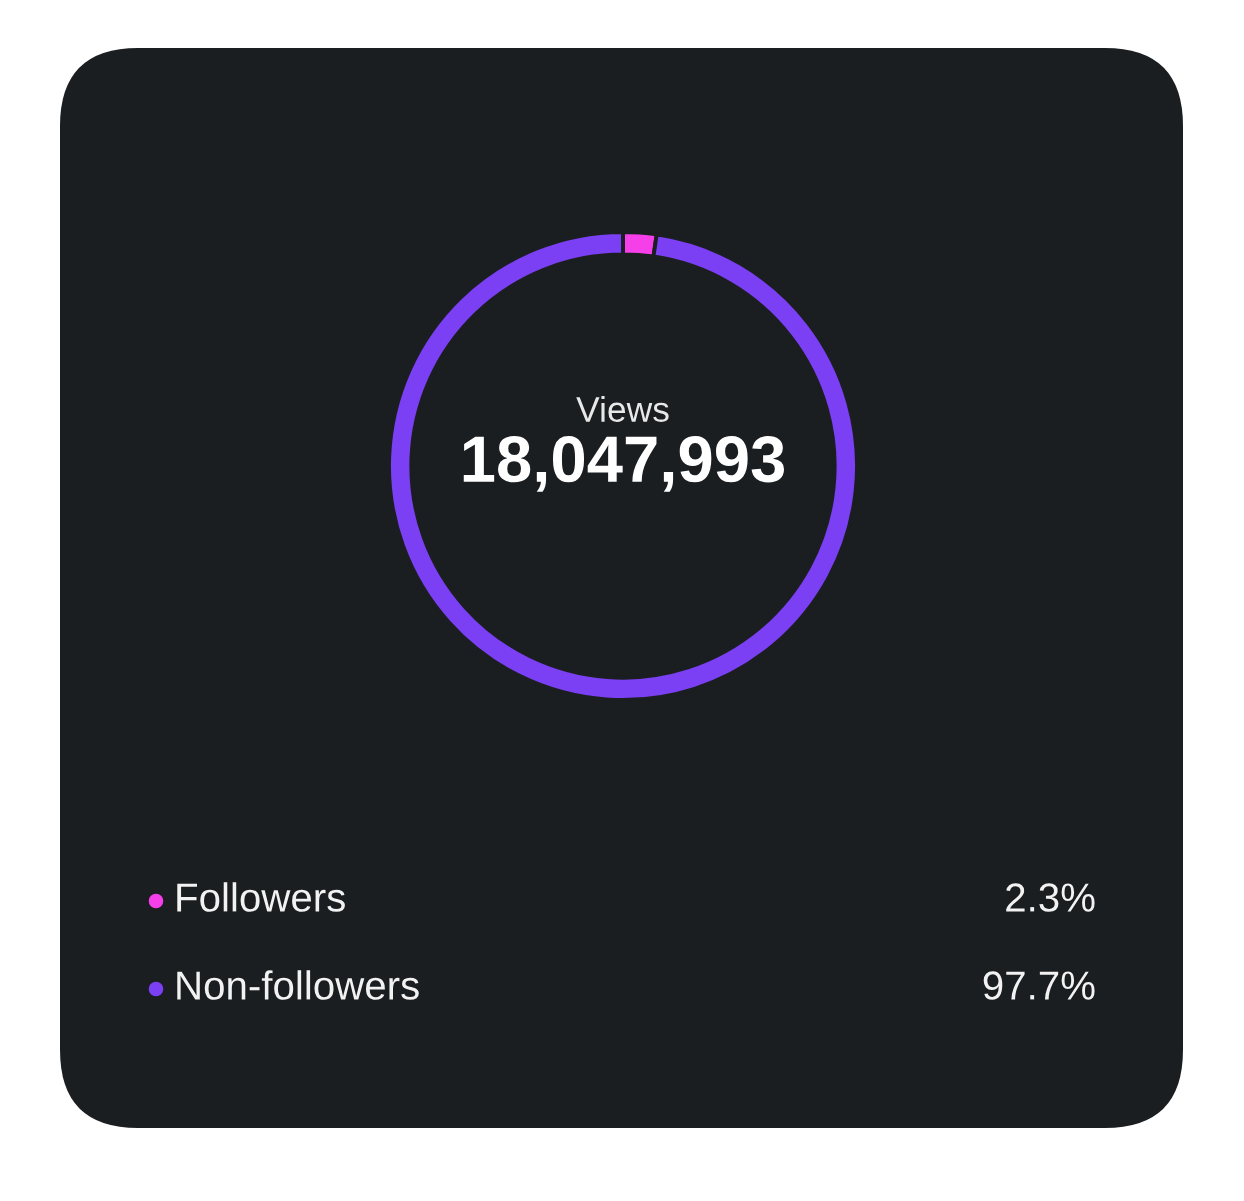 This screenshot has width=1244, height=1201. Describe the element at coordinates (298, 985) in the screenshot. I see `legend-label: Non-followers` at that location.